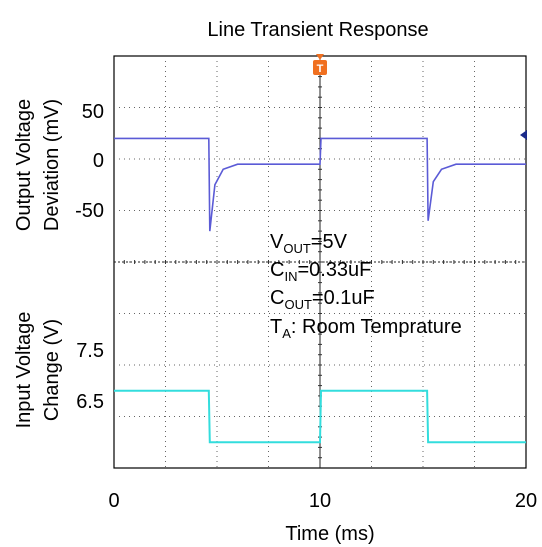 The width and height of the screenshot is (542, 547). What do you see at coordinates (90, 402) in the screenshot?
I see `bottom-ytick-label: 6.5` at bounding box center [90, 402].